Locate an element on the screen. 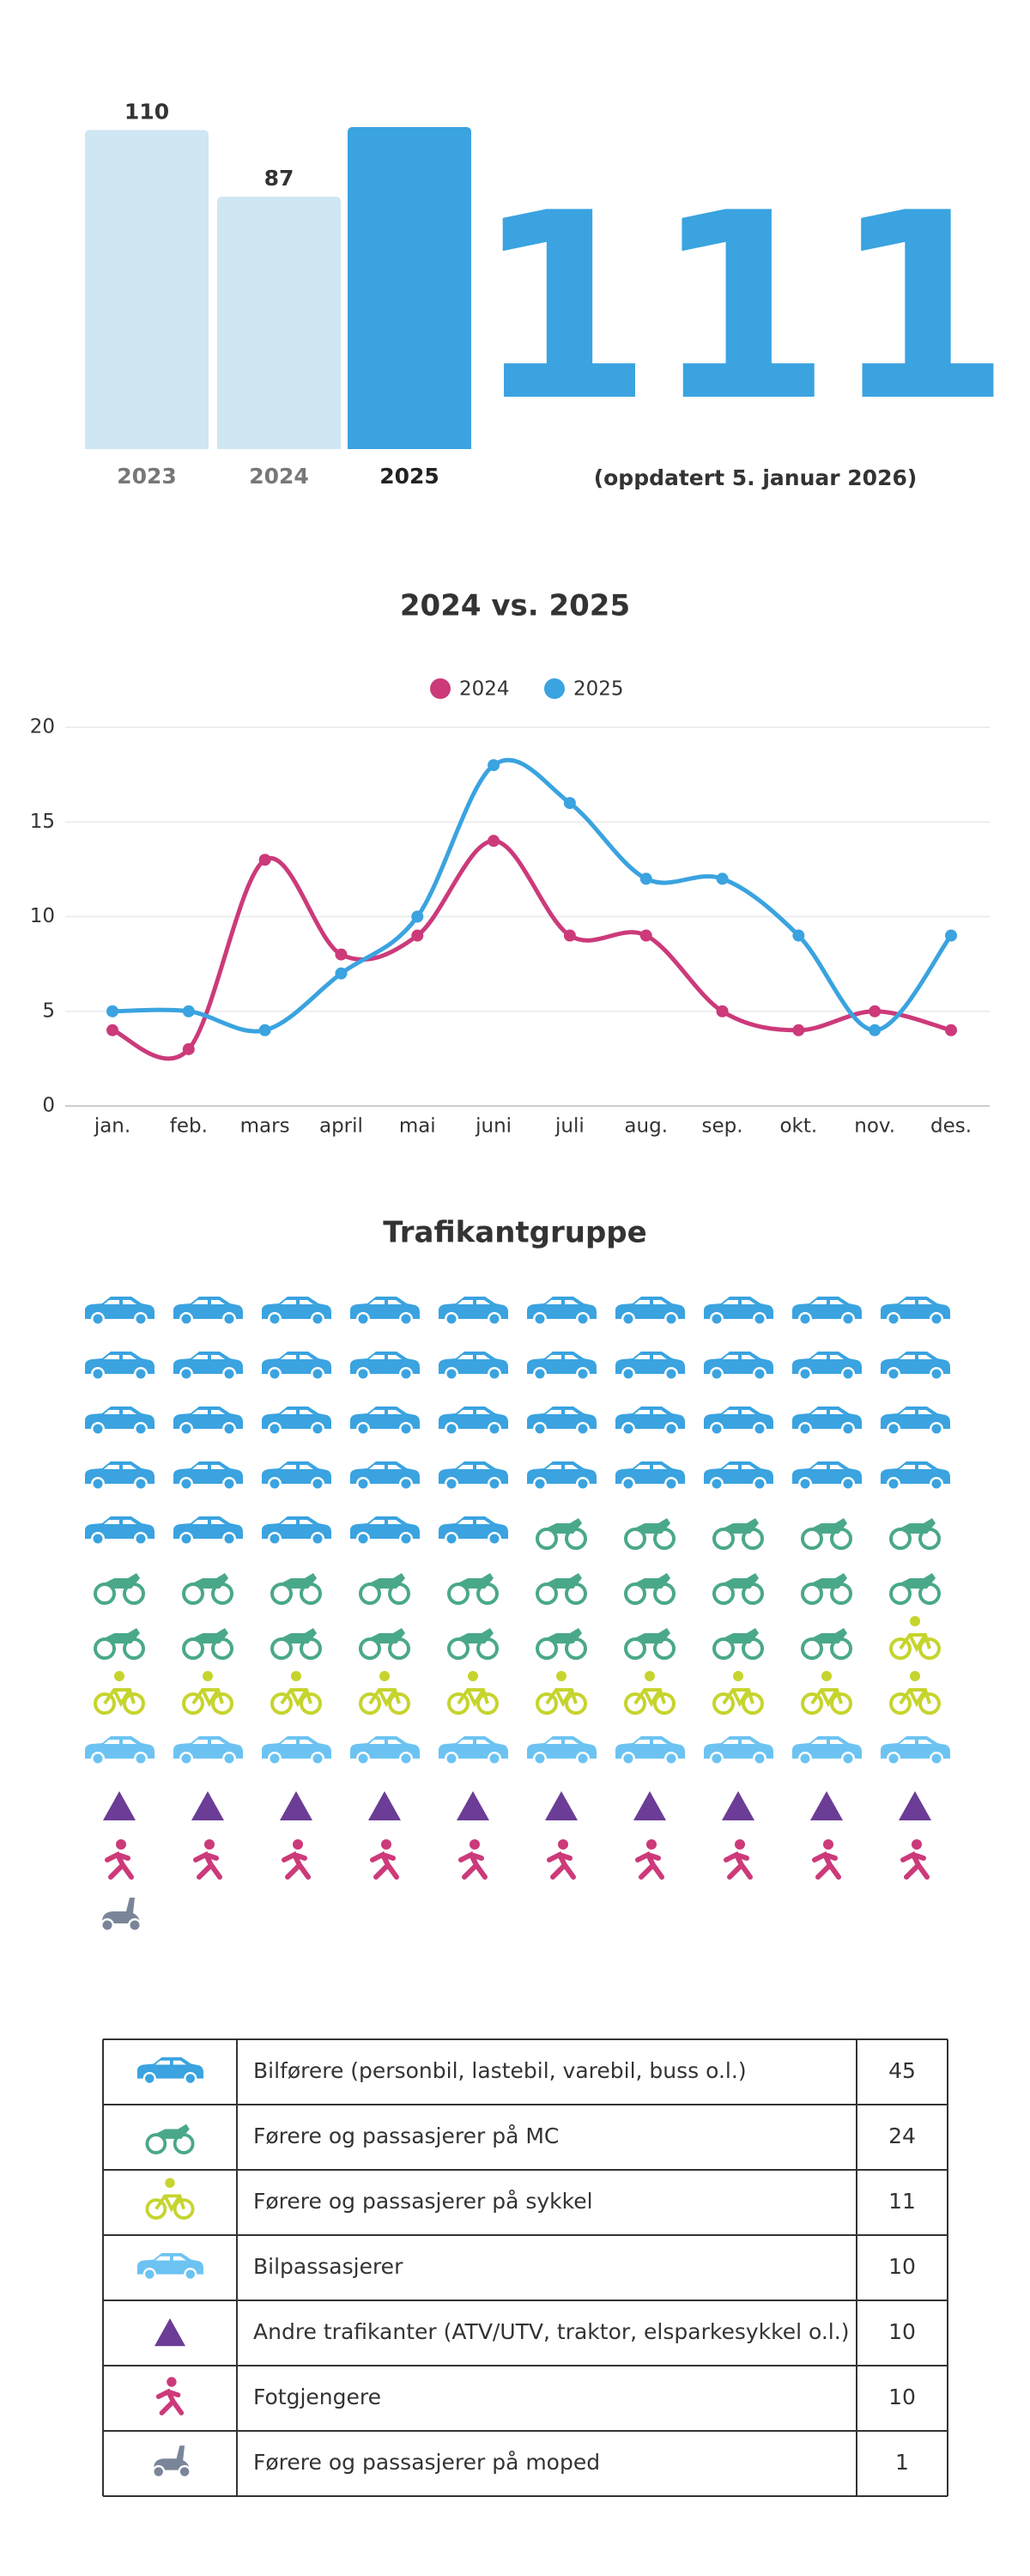  line is located at coordinates (532, 896).